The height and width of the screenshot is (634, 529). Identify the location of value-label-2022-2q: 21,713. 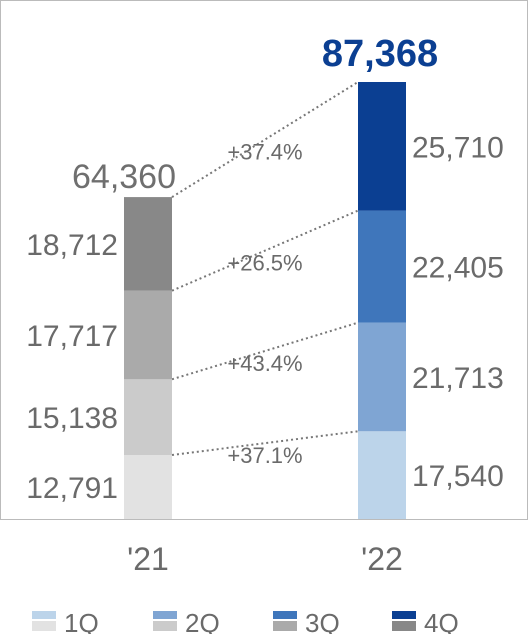
(458, 378).